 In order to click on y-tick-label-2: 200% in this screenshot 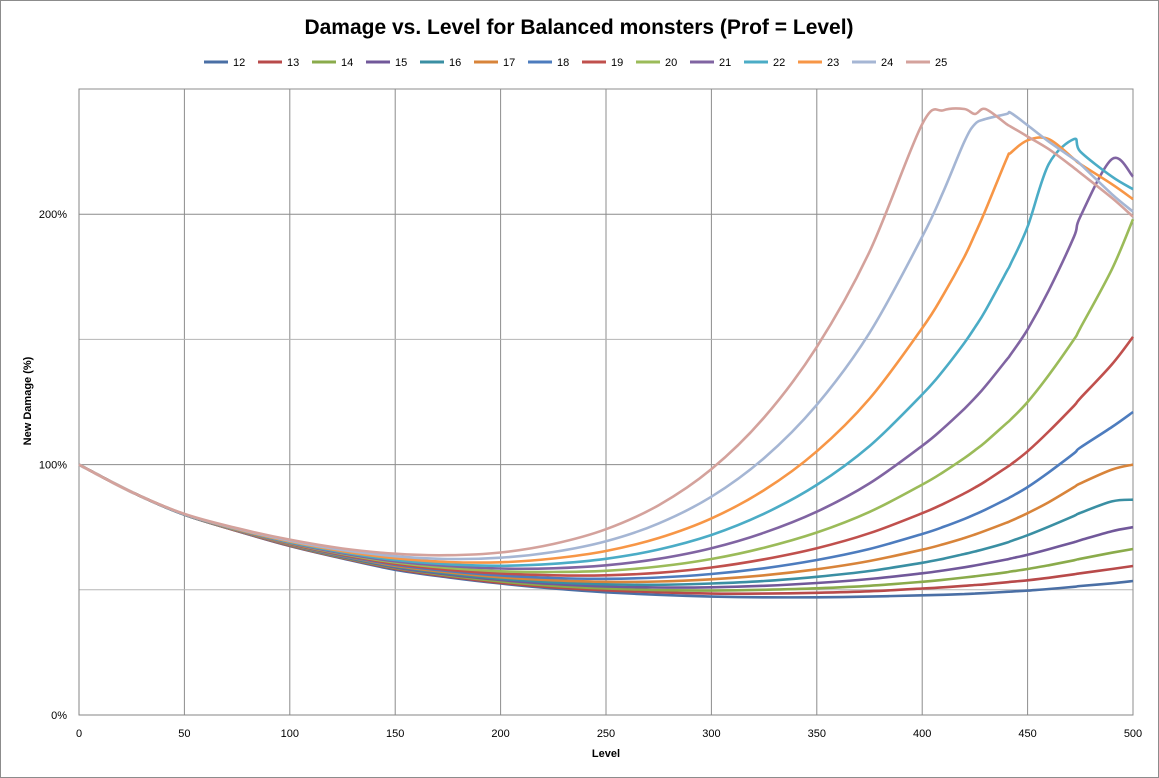, I will do `click(53, 215)`.